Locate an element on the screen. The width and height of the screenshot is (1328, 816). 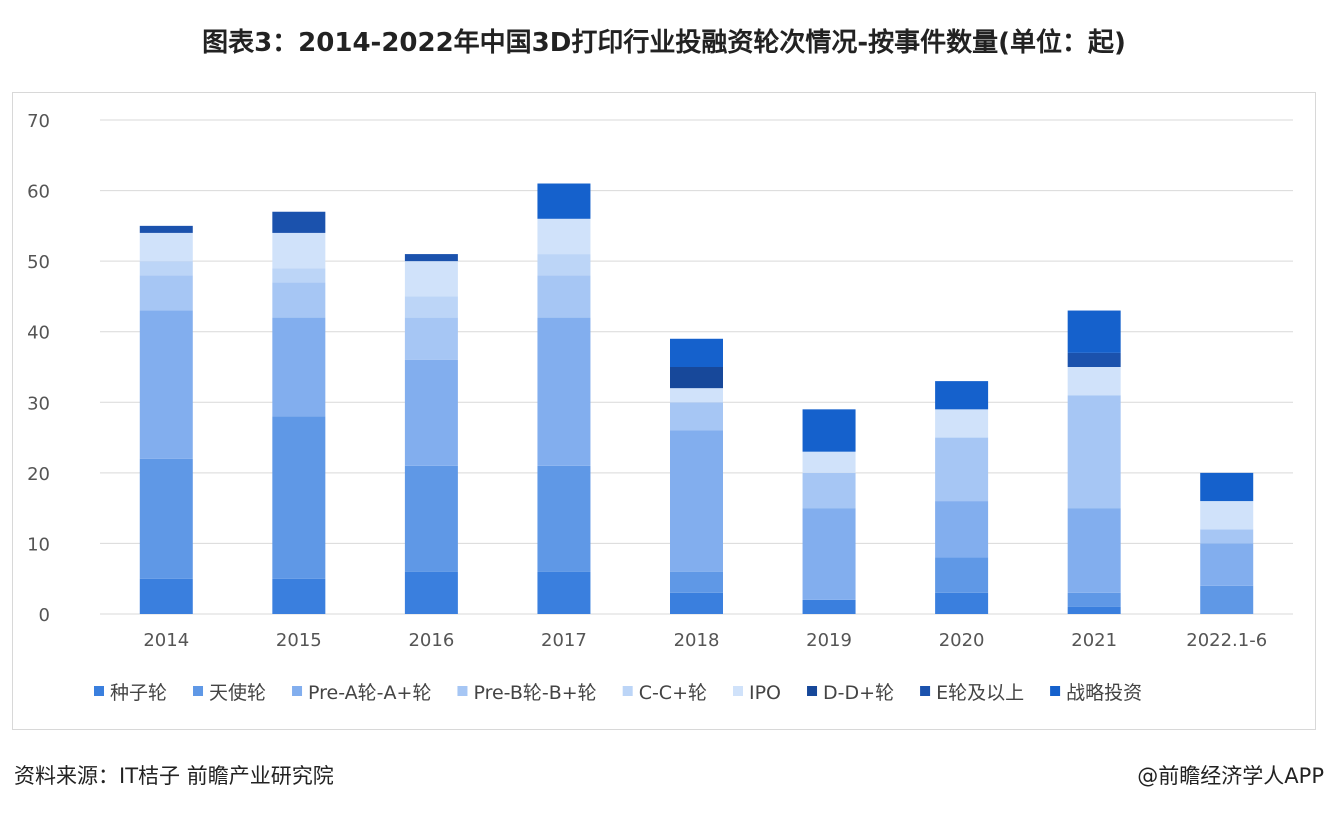
y-tick-label: 60 is located at coordinates (38, 192).